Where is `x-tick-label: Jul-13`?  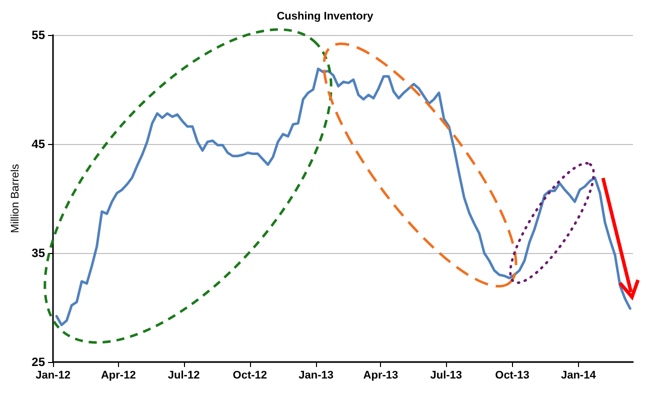 x-tick-label: Jul-13 is located at coordinates (446, 376).